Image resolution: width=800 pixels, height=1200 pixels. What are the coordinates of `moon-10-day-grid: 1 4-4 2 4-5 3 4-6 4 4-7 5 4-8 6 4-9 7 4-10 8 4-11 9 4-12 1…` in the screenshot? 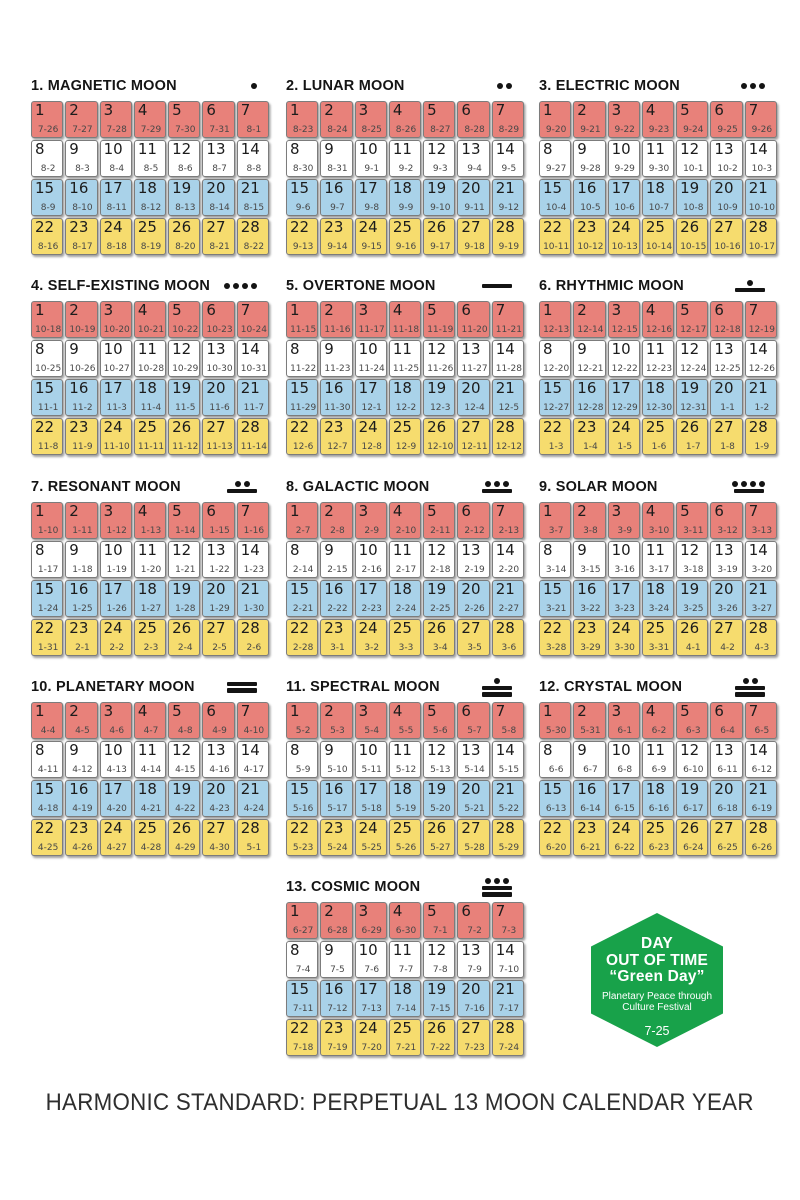 It's located at (150, 779).